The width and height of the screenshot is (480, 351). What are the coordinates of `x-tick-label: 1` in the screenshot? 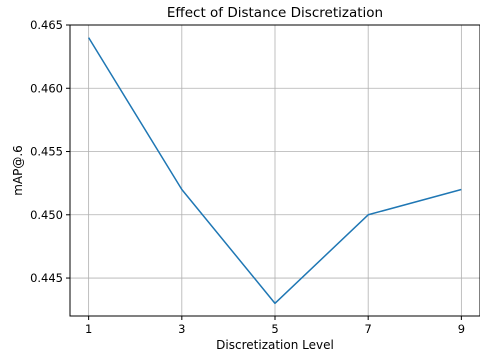 It's located at (88, 329).